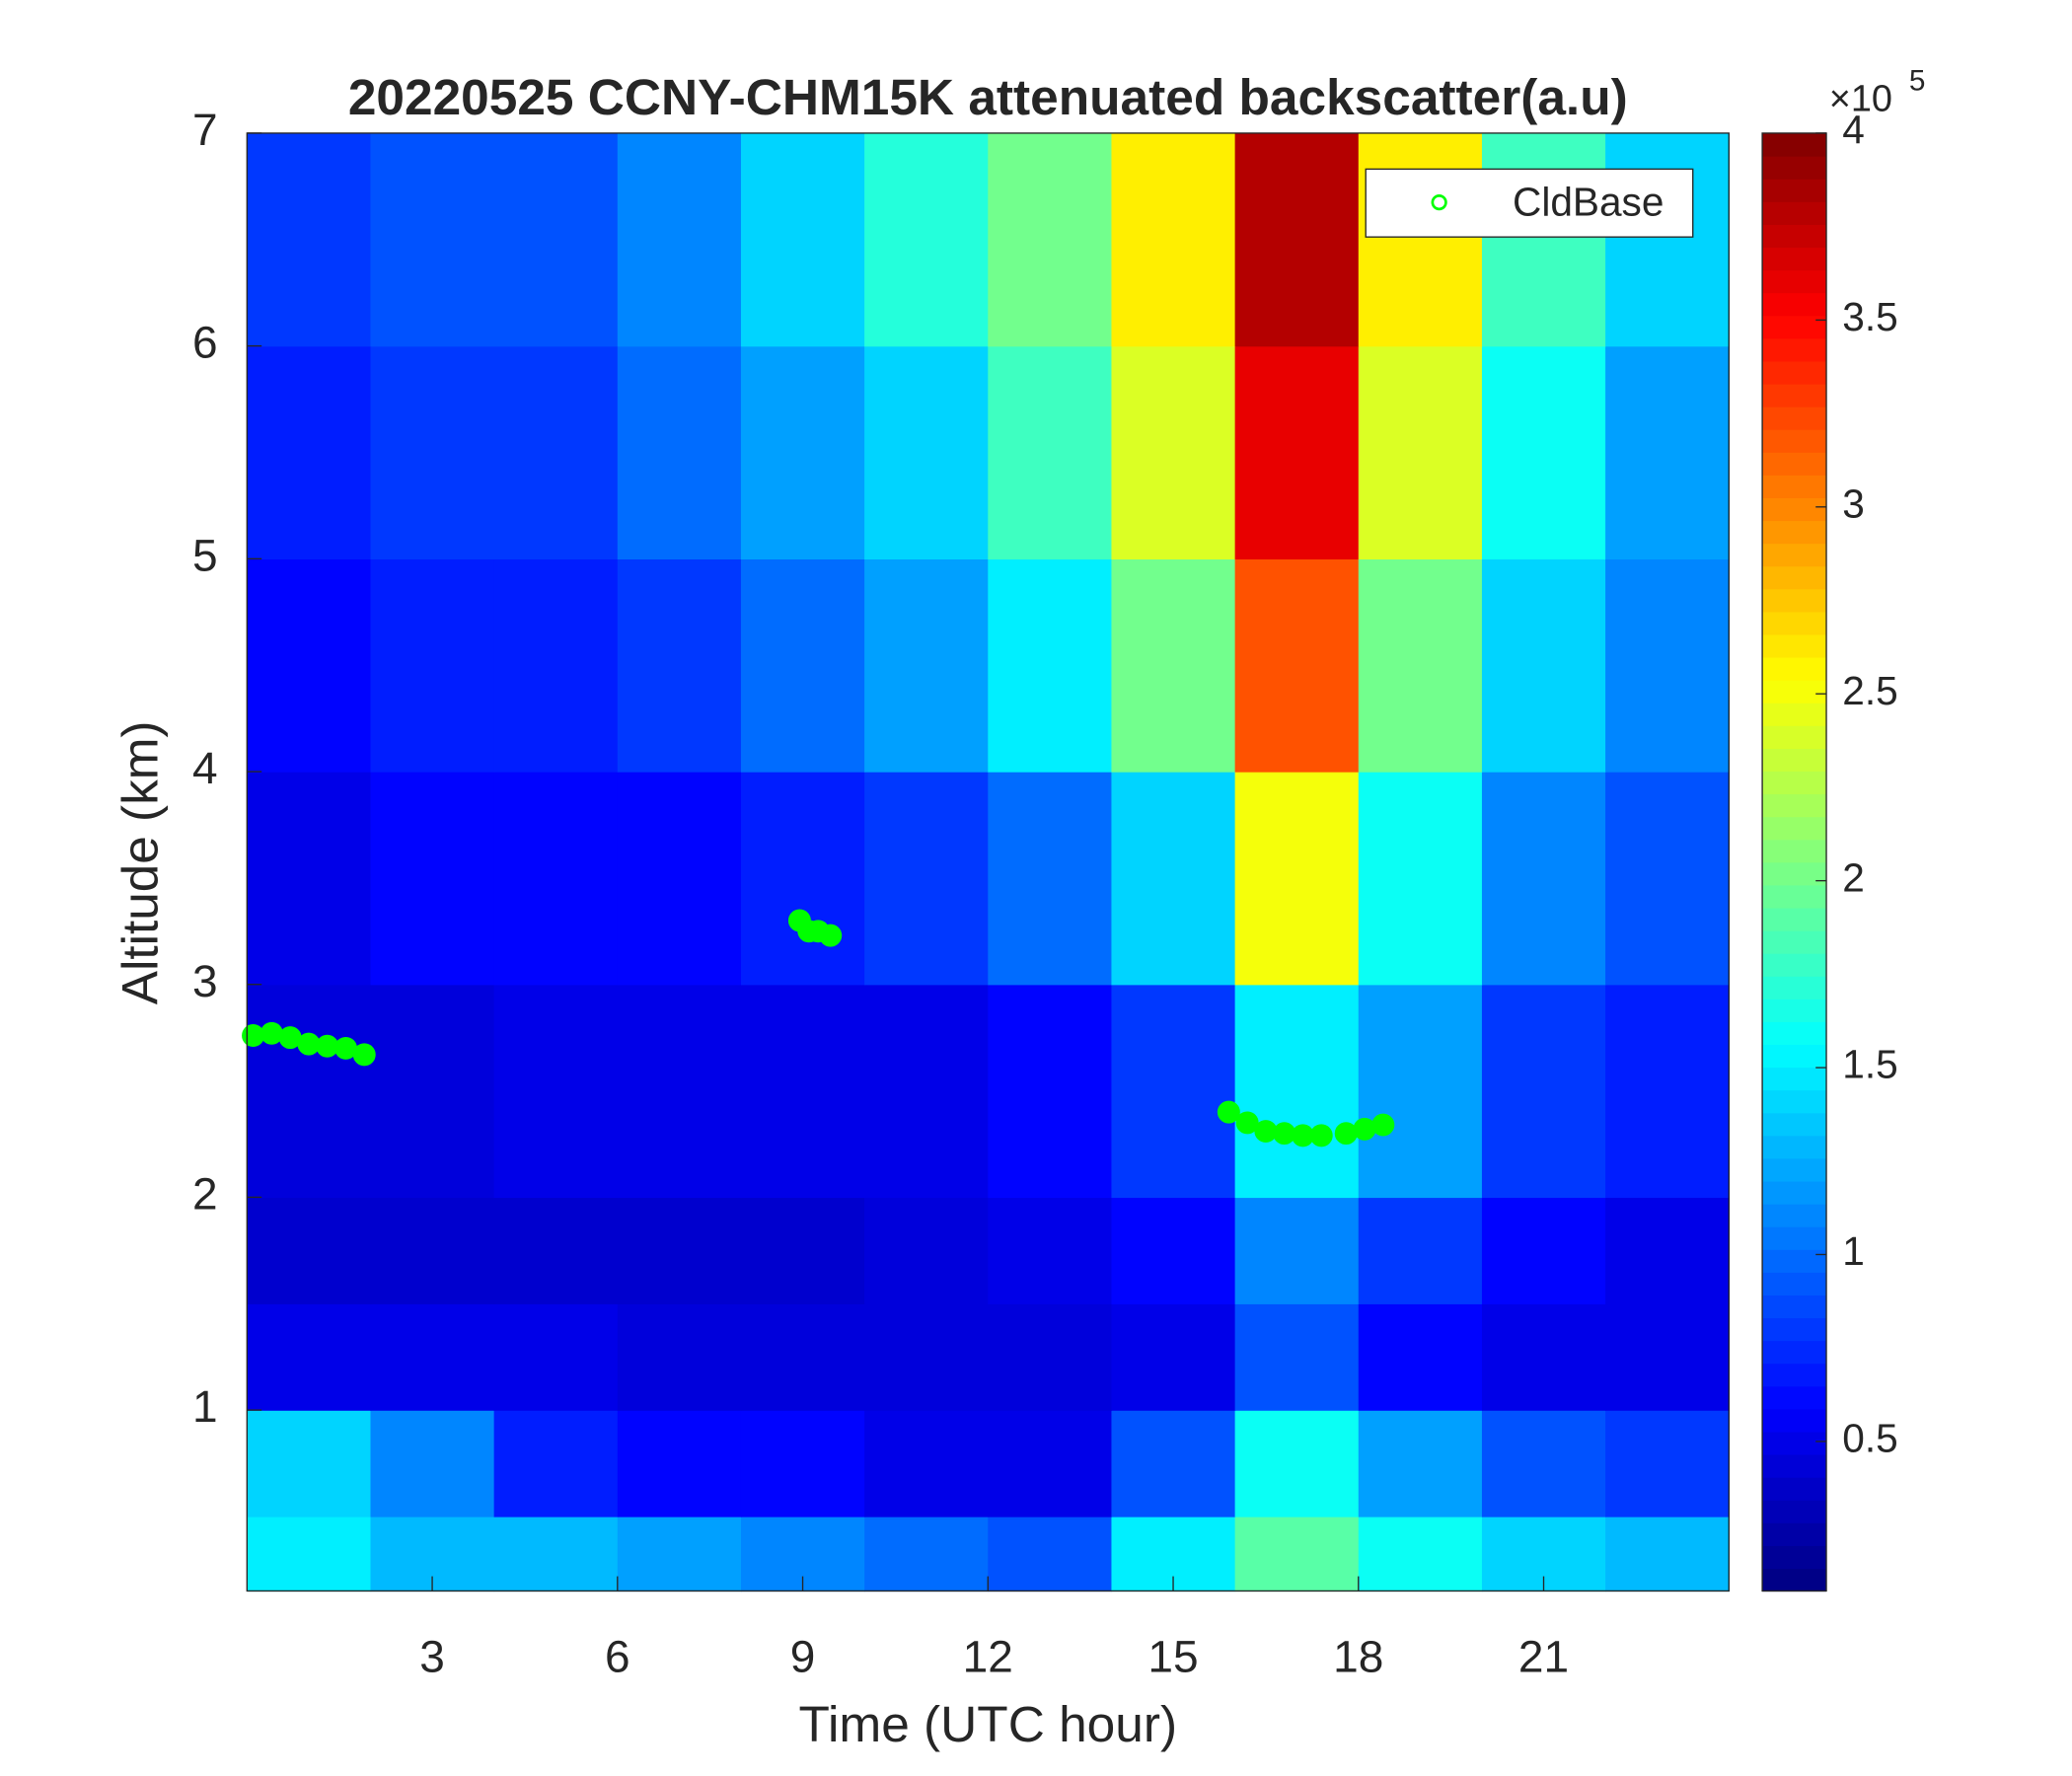 This screenshot has height=1776, width=2072. What do you see at coordinates (1588, 203) in the screenshot?
I see `legend-label: CldBase` at bounding box center [1588, 203].